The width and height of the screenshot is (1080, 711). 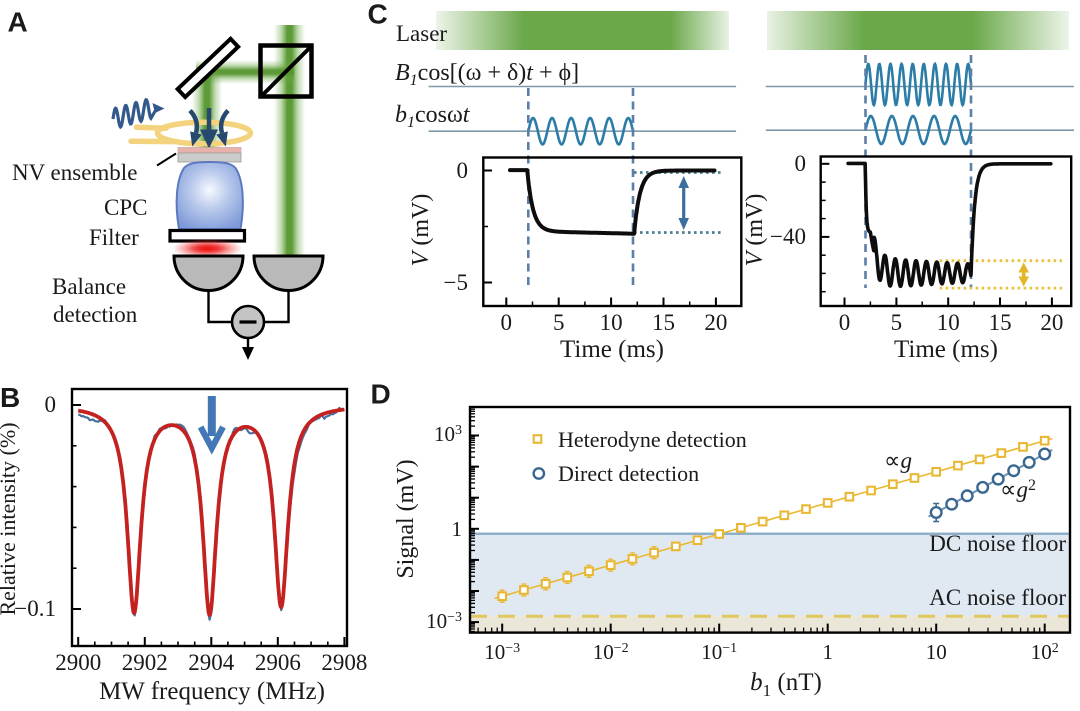 I want to click on svg-text: 2908, so click(x=344, y=662).